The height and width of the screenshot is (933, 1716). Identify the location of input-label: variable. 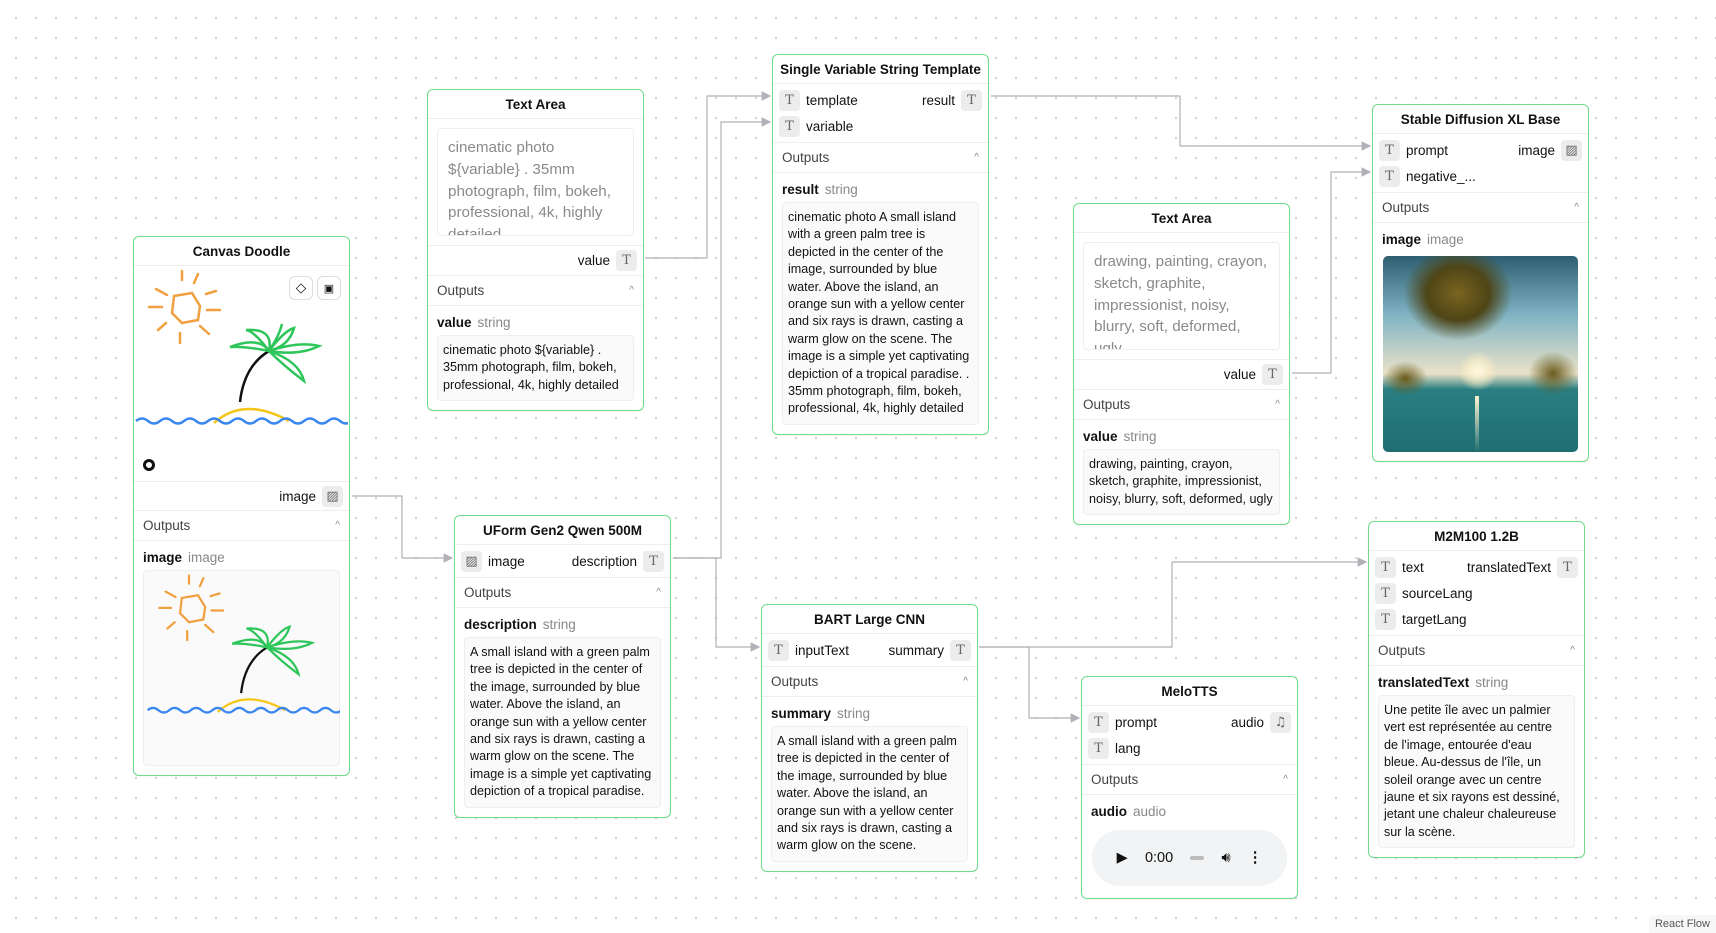
(830, 126).